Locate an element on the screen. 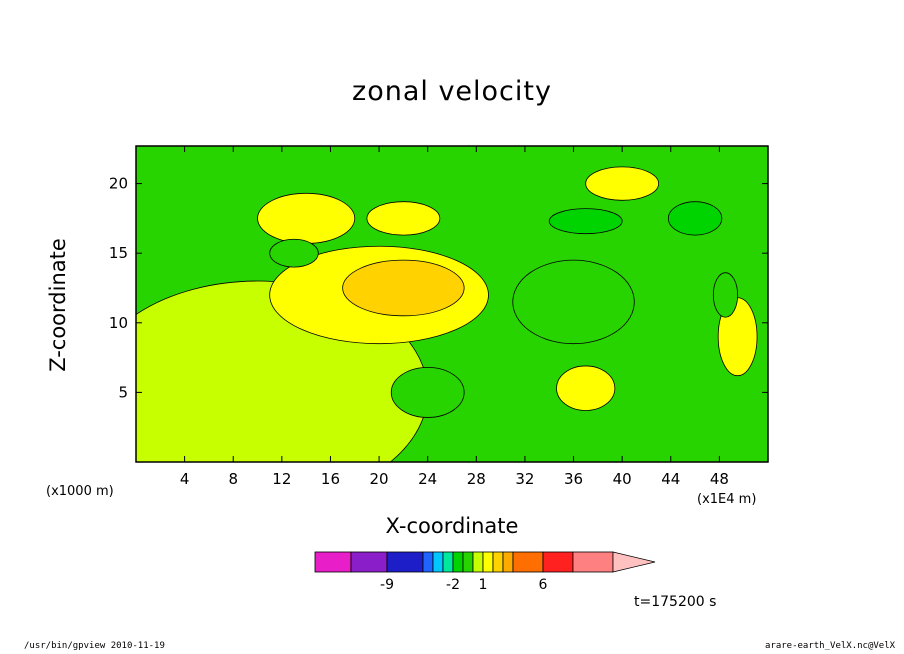 The width and height of the screenshot is (904, 654). y-axis-label: Z-coordinate is located at coordinates (58, 305).